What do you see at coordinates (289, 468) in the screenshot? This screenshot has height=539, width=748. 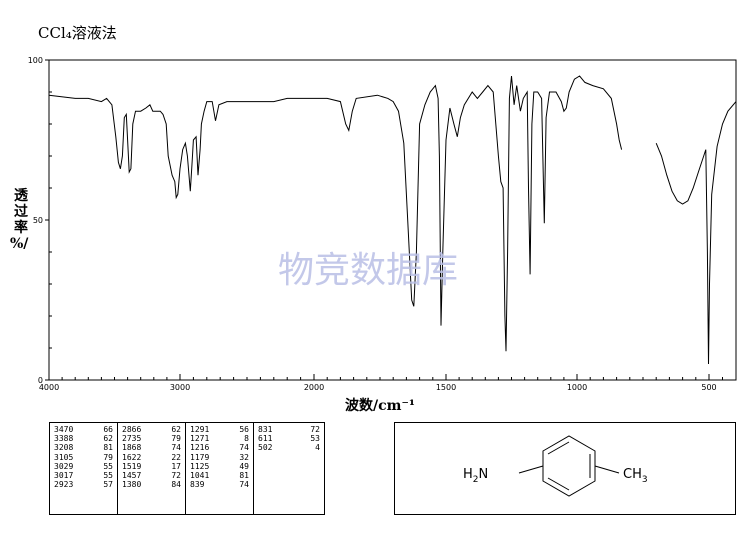 I see `peak-table-column: 831 72 611 53 502 4` at bounding box center [289, 468].